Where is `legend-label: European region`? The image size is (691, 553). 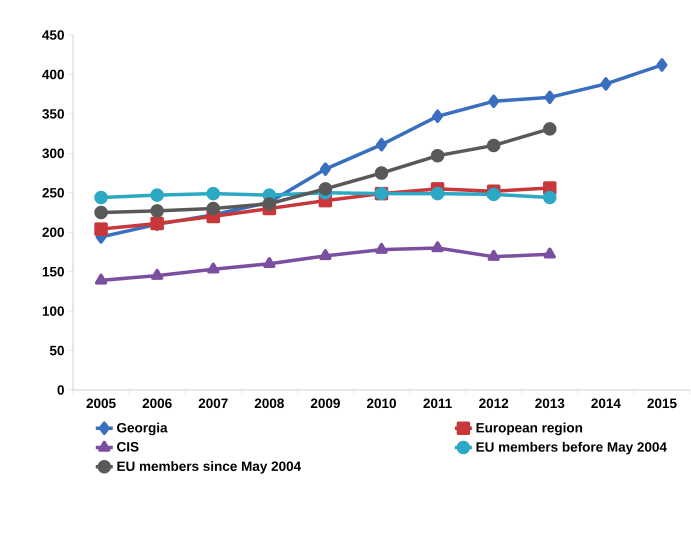 legend-label: European region is located at coordinates (529, 429).